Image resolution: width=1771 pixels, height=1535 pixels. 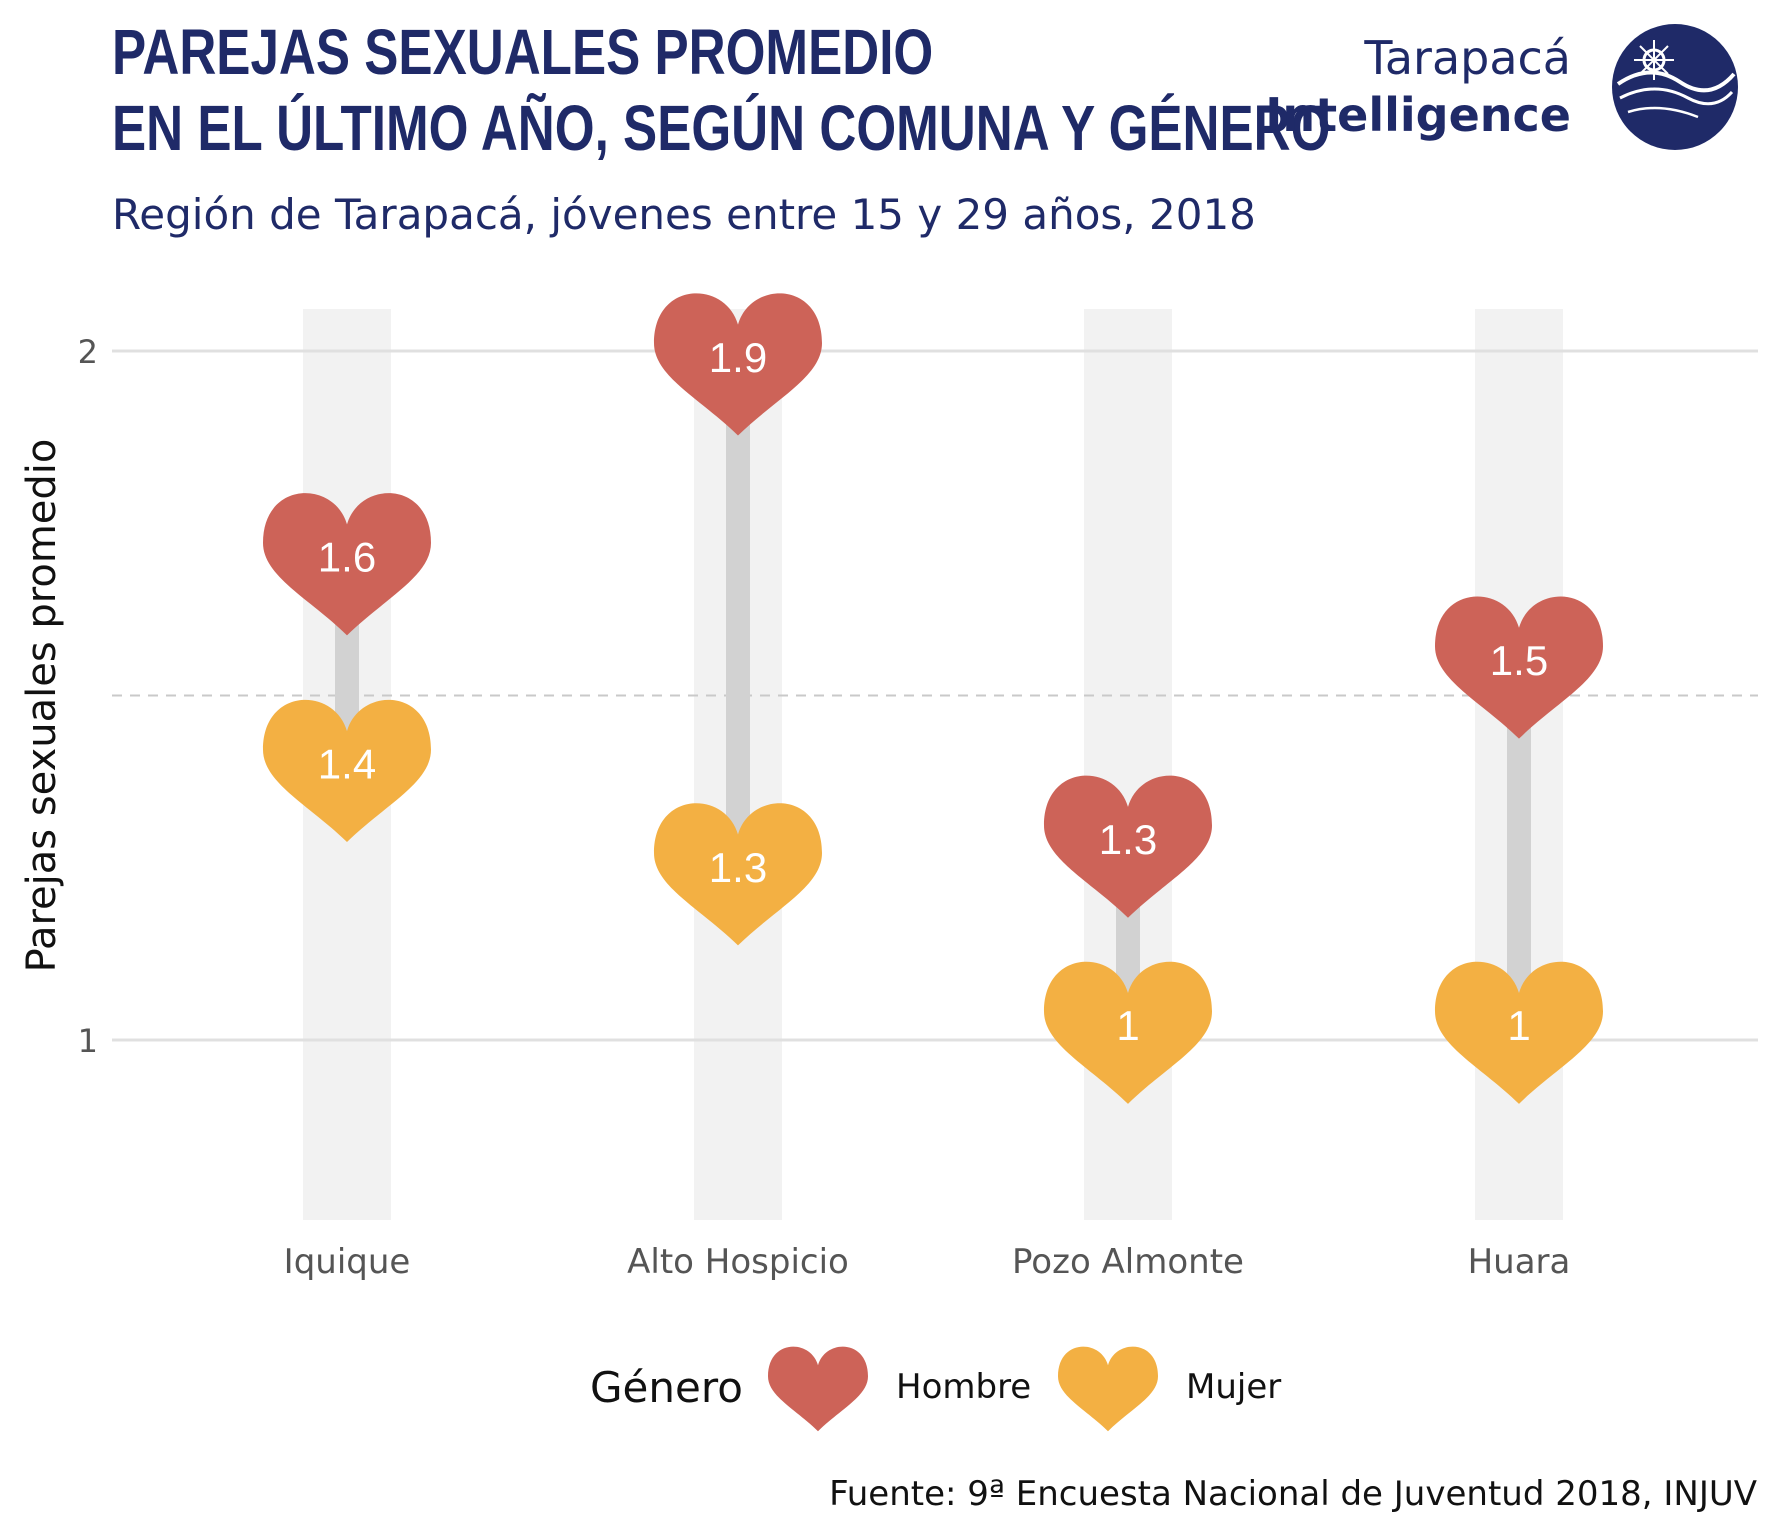 I want to click on legend-title: Género, so click(x=666, y=1387).